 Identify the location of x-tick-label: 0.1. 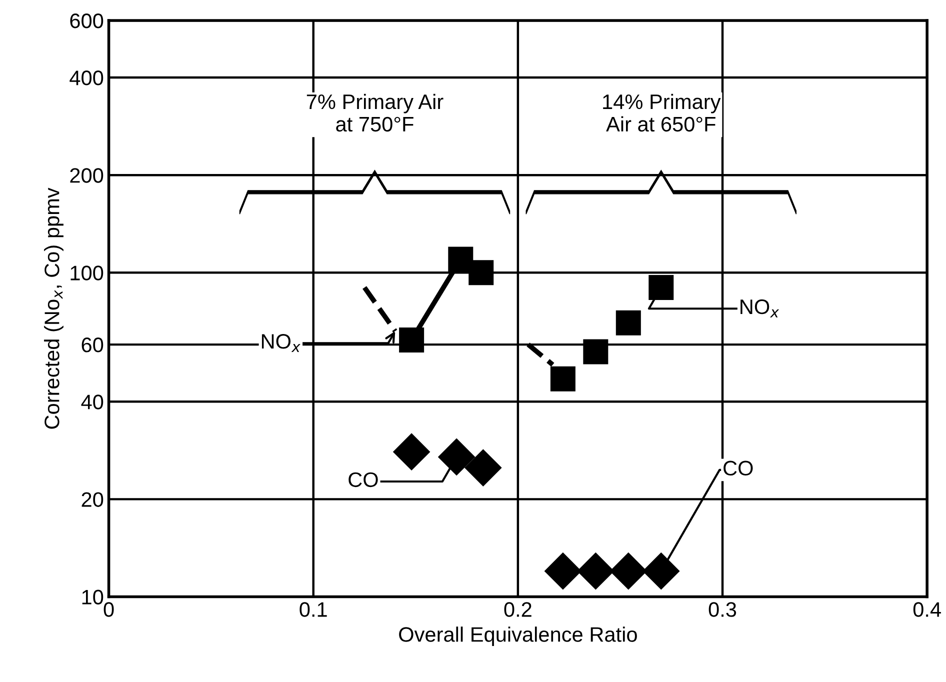
(313, 609).